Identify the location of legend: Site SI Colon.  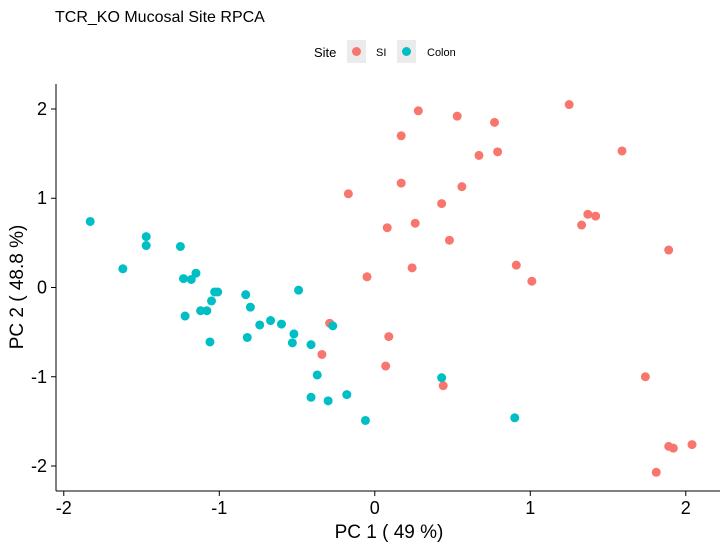
(385, 51).